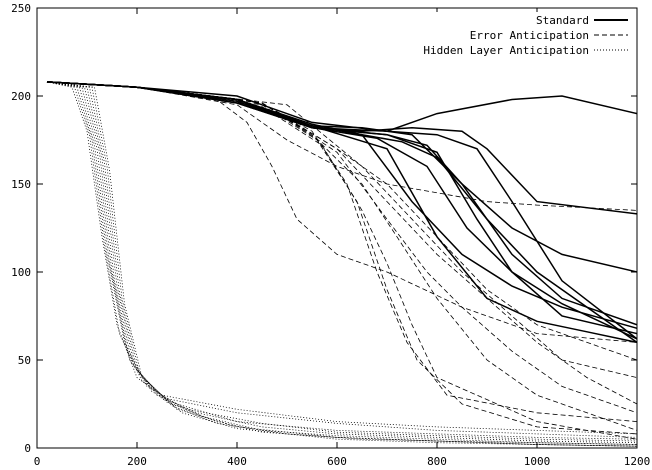 The image size is (652, 470). Describe the element at coordinates (21, 8) in the screenshot. I see `y-tick-label: 250` at that location.